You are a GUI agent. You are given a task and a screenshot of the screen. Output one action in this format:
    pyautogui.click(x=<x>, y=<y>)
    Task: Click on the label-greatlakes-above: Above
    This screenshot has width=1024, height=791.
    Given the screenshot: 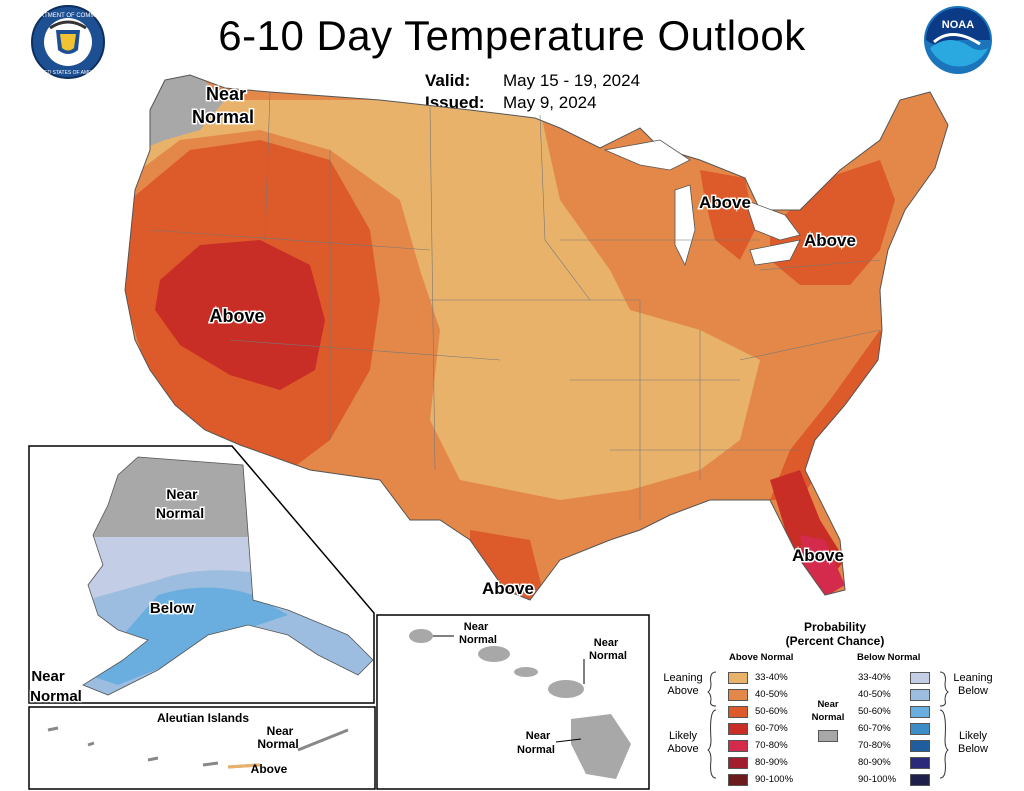 What is the action you would take?
    pyautogui.click(x=725, y=202)
    